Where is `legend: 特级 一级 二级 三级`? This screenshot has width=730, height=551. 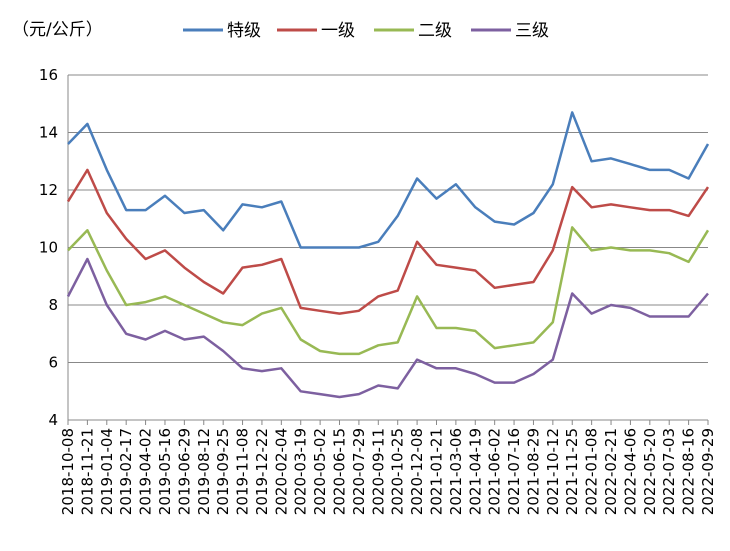
legend: 特级 一级 二级 三级 is located at coordinates (366, 31).